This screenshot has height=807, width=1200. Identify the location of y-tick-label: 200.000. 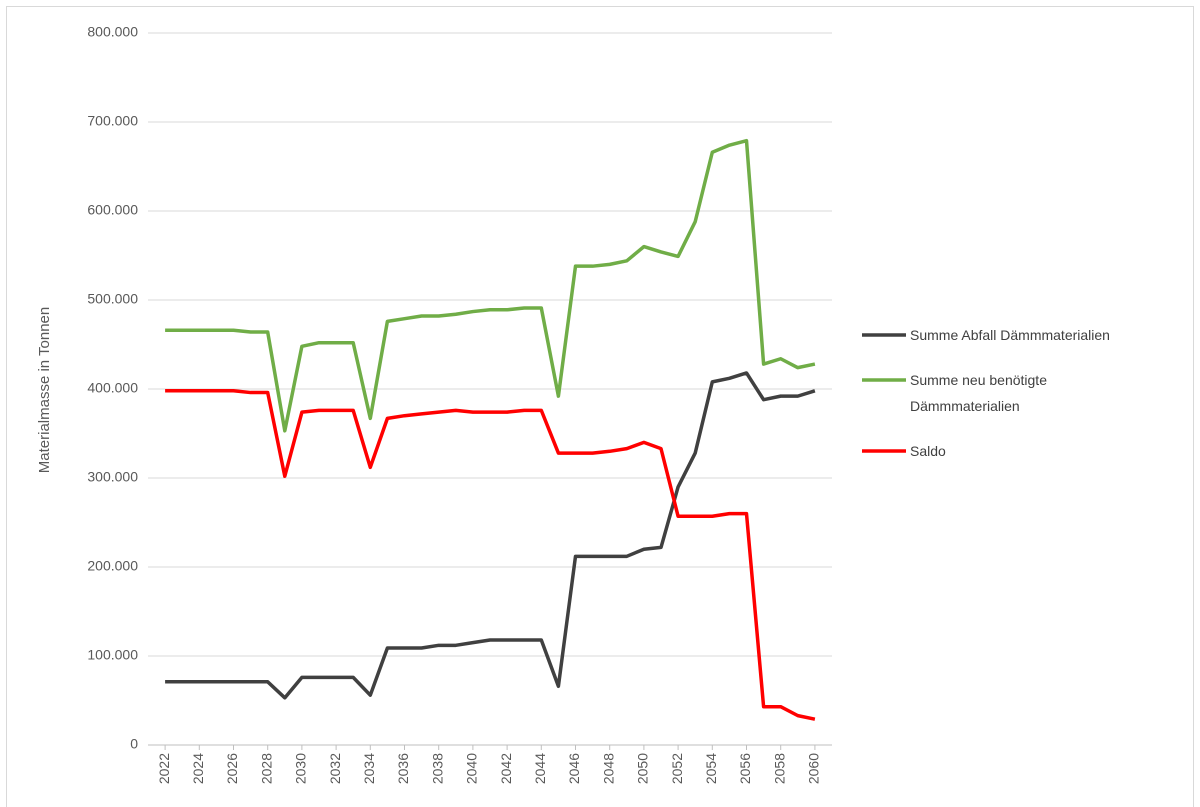
(112, 566).